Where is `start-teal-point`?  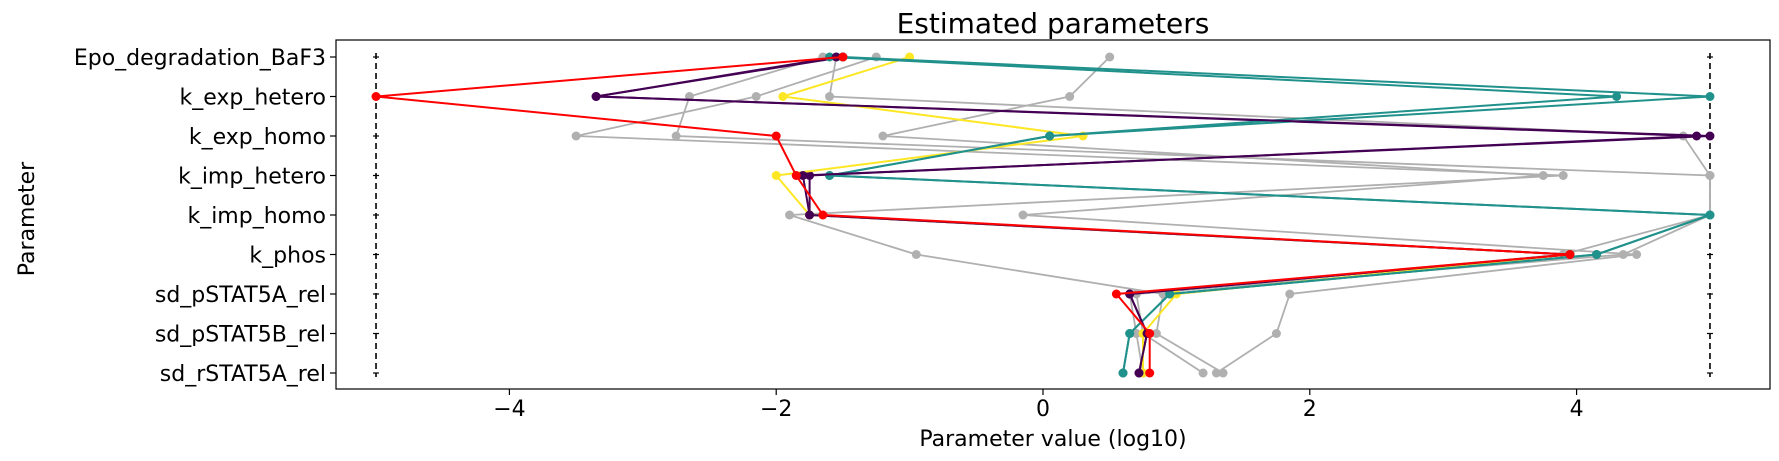
start-teal-point is located at coordinates (1617, 96).